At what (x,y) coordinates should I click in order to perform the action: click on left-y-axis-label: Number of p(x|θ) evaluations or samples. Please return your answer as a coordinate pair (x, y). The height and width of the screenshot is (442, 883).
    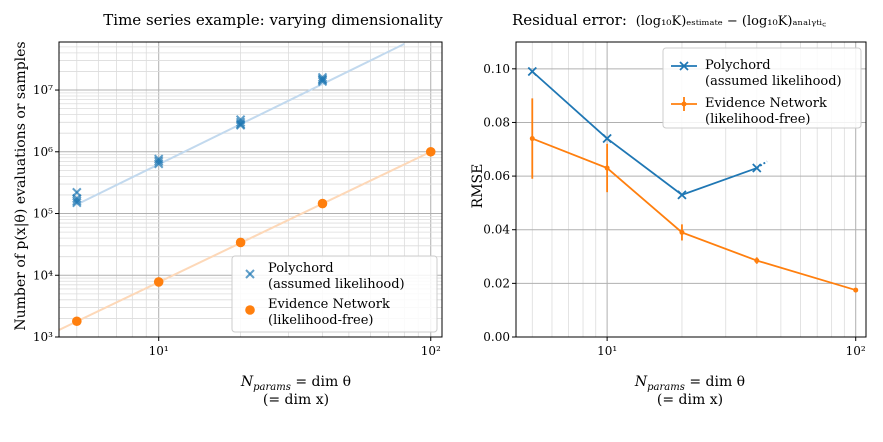
    Looking at the image, I should click on (21, 185).